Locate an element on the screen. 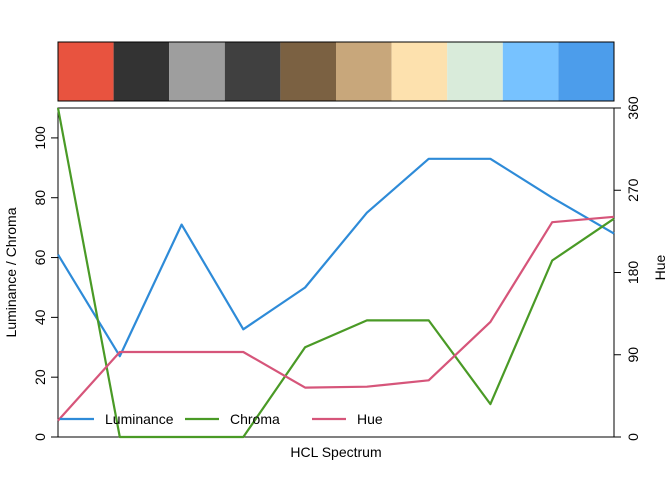 This screenshot has width=672, height=480. legend-label-hue: Hue is located at coordinates (370, 419).